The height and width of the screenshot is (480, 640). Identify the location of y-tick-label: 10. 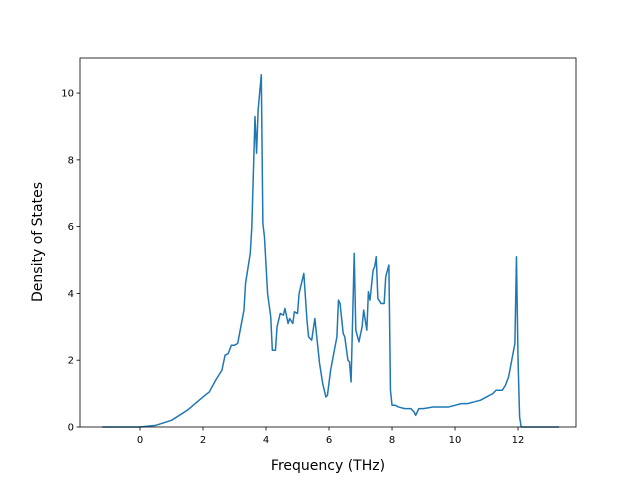
(67, 94).